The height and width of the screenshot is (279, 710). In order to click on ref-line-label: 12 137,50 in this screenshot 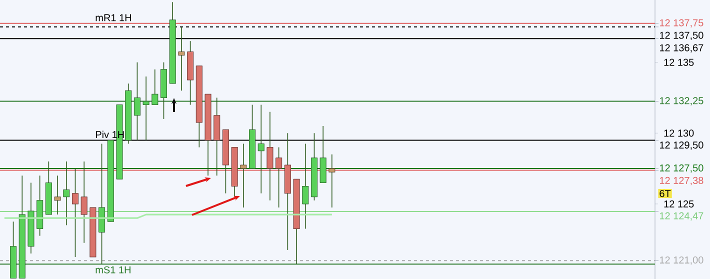, I will do `click(682, 36)`.